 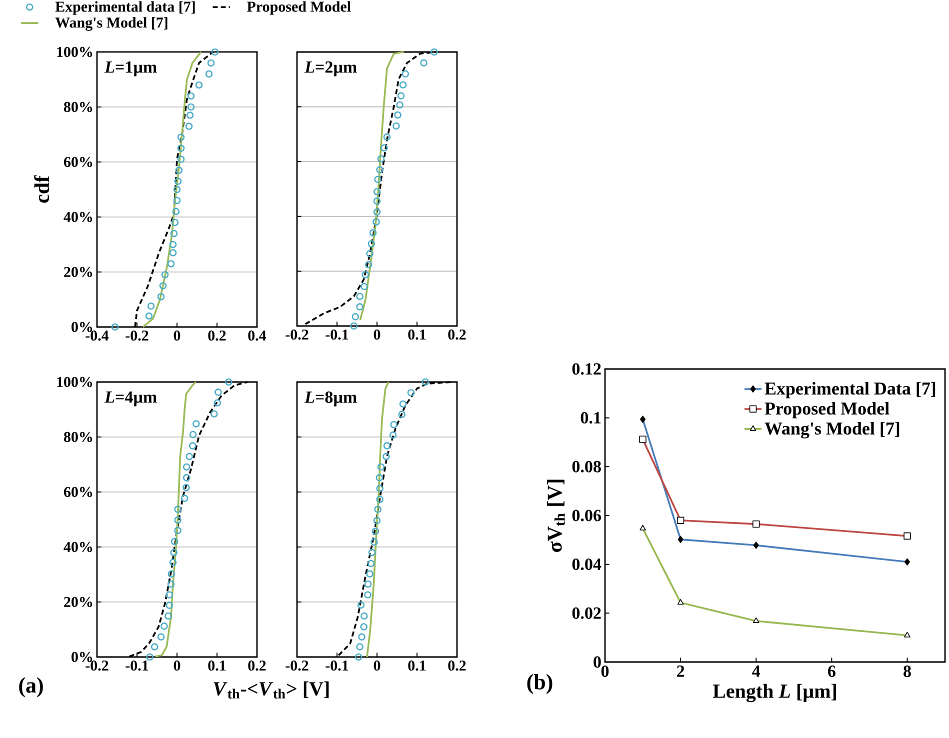 What do you see at coordinates (827, 410) in the screenshot?
I see `legend-label: Proposed Model` at bounding box center [827, 410].